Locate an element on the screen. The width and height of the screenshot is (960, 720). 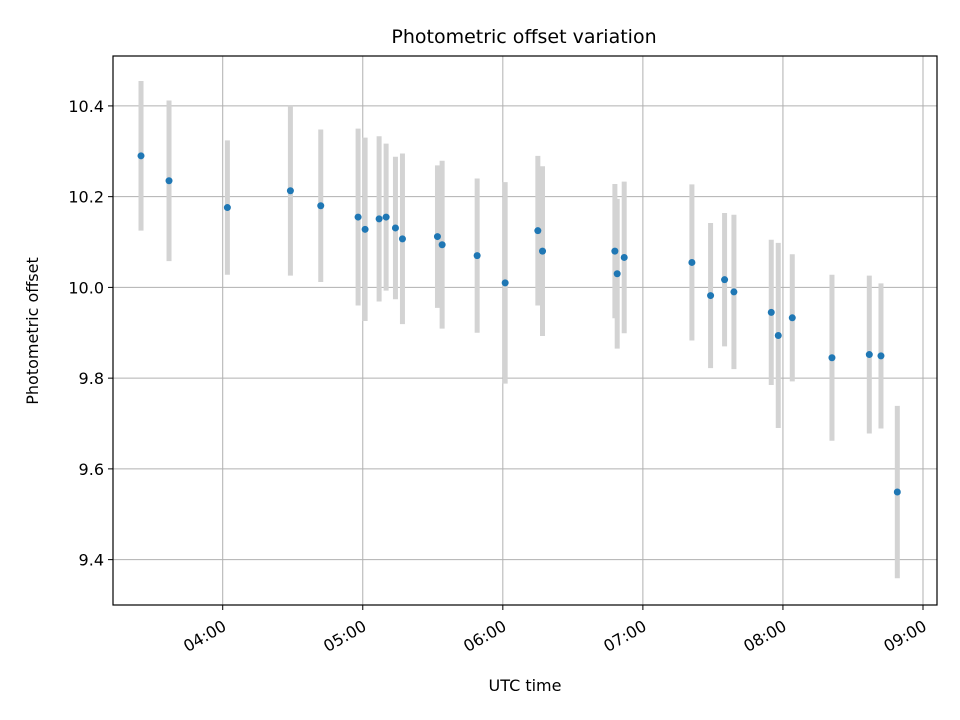
y-tick-label: 9.8 is located at coordinates (91, 378).